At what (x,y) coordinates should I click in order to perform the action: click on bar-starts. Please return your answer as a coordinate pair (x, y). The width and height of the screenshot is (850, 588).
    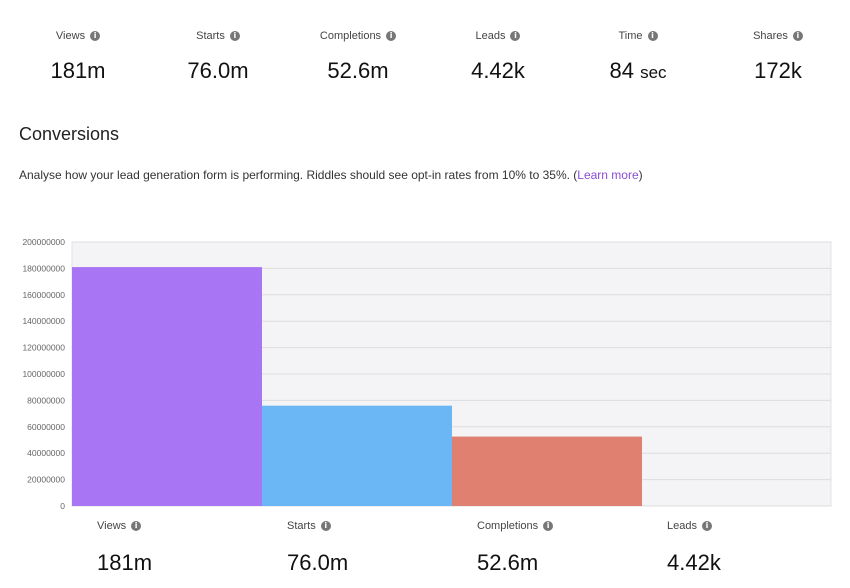
    Looking at the image, I should click on (357, 455).